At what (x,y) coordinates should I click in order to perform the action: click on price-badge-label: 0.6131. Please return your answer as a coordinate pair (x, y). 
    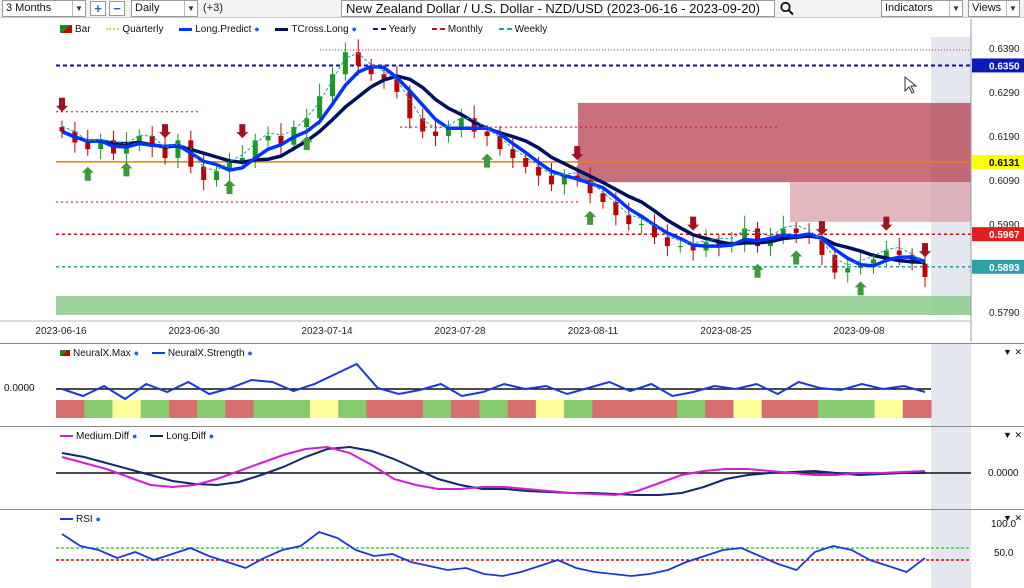
    Looking at the image, I should click on (1004, 163).